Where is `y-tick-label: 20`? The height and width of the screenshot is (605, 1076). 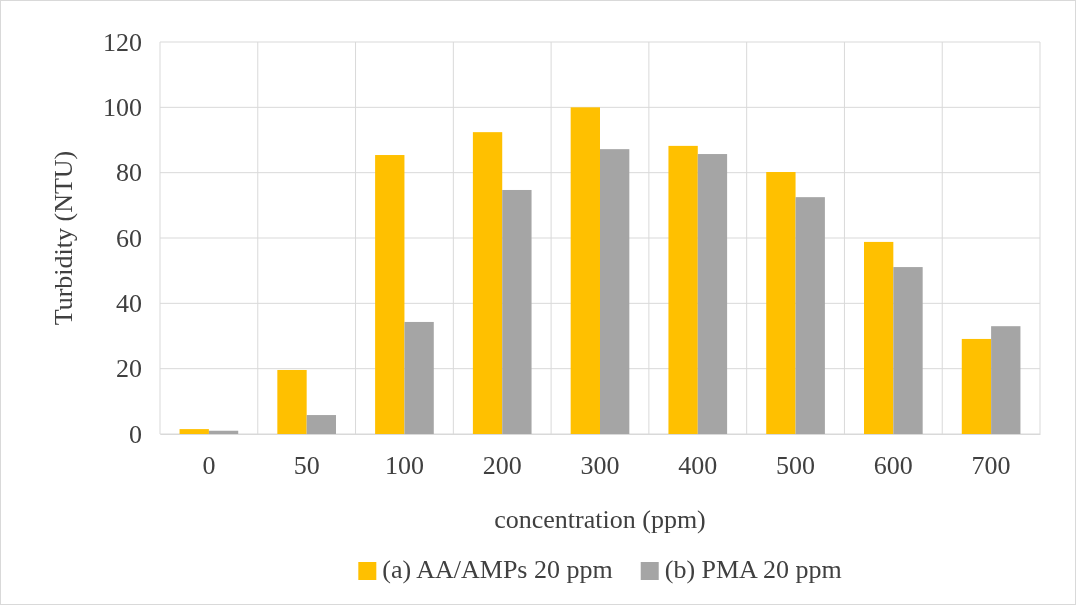
y-tick-label: 20 is located at coordinates (129, 369).